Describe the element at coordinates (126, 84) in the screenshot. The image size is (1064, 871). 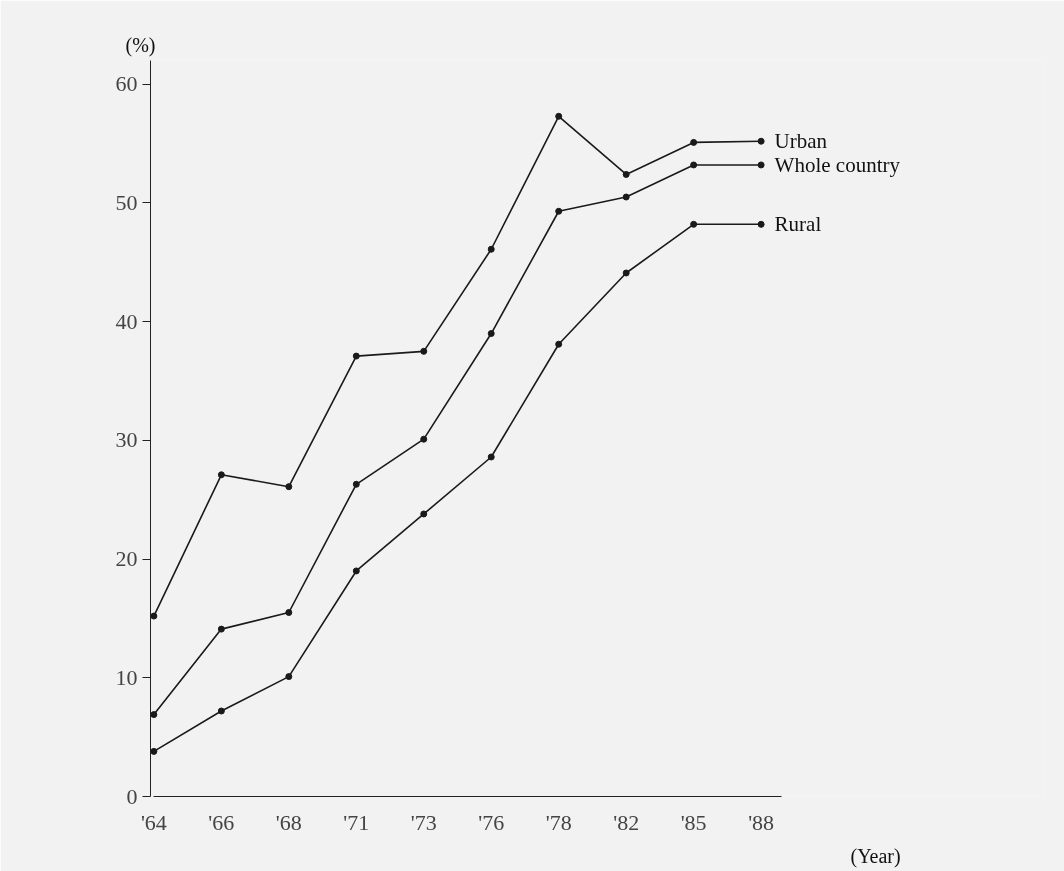
I see `y-tick-label: 60` at that location.